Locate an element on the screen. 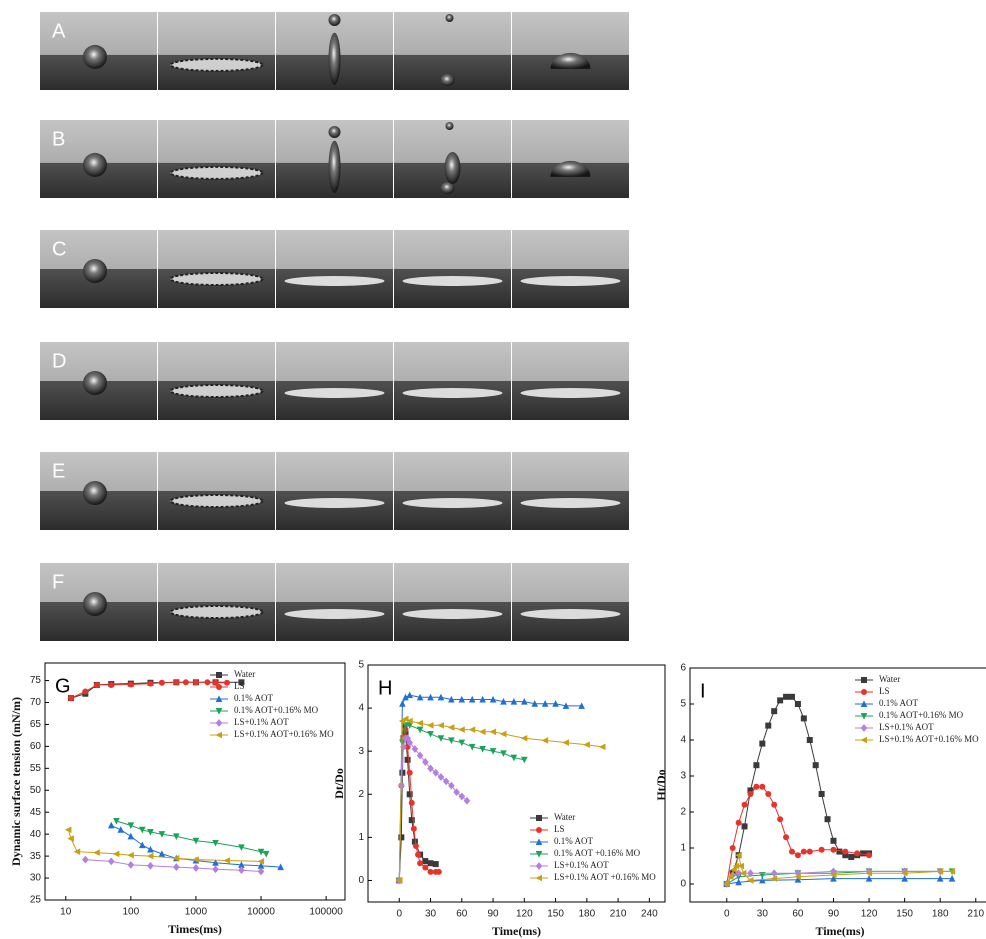 The width and height of the screenshot is (986, 939). y-tick-label: 5 is located at coordinates (683, 704).